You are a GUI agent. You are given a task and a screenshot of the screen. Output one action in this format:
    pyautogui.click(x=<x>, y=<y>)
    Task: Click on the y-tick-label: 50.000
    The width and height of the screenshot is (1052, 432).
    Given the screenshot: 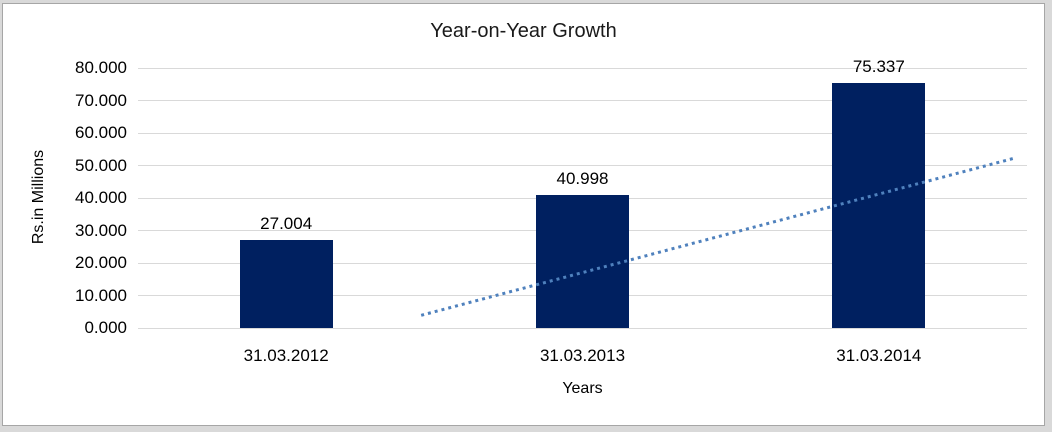 What is the action you would take?
    pyautogui.click(x=101, y=165)
    